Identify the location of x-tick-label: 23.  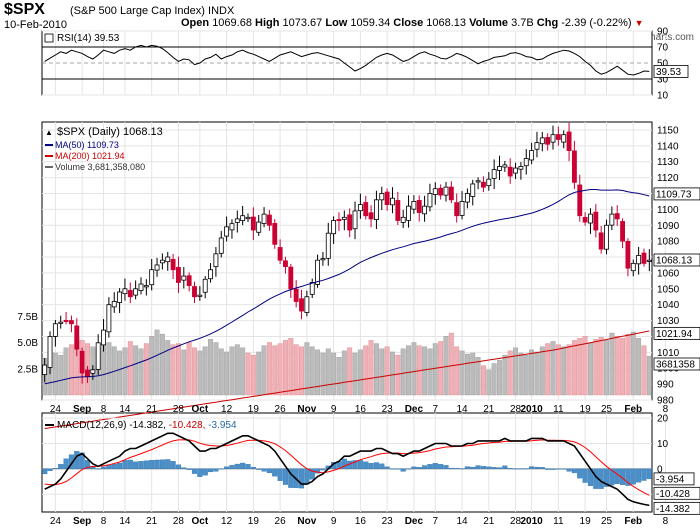
(388, 409).